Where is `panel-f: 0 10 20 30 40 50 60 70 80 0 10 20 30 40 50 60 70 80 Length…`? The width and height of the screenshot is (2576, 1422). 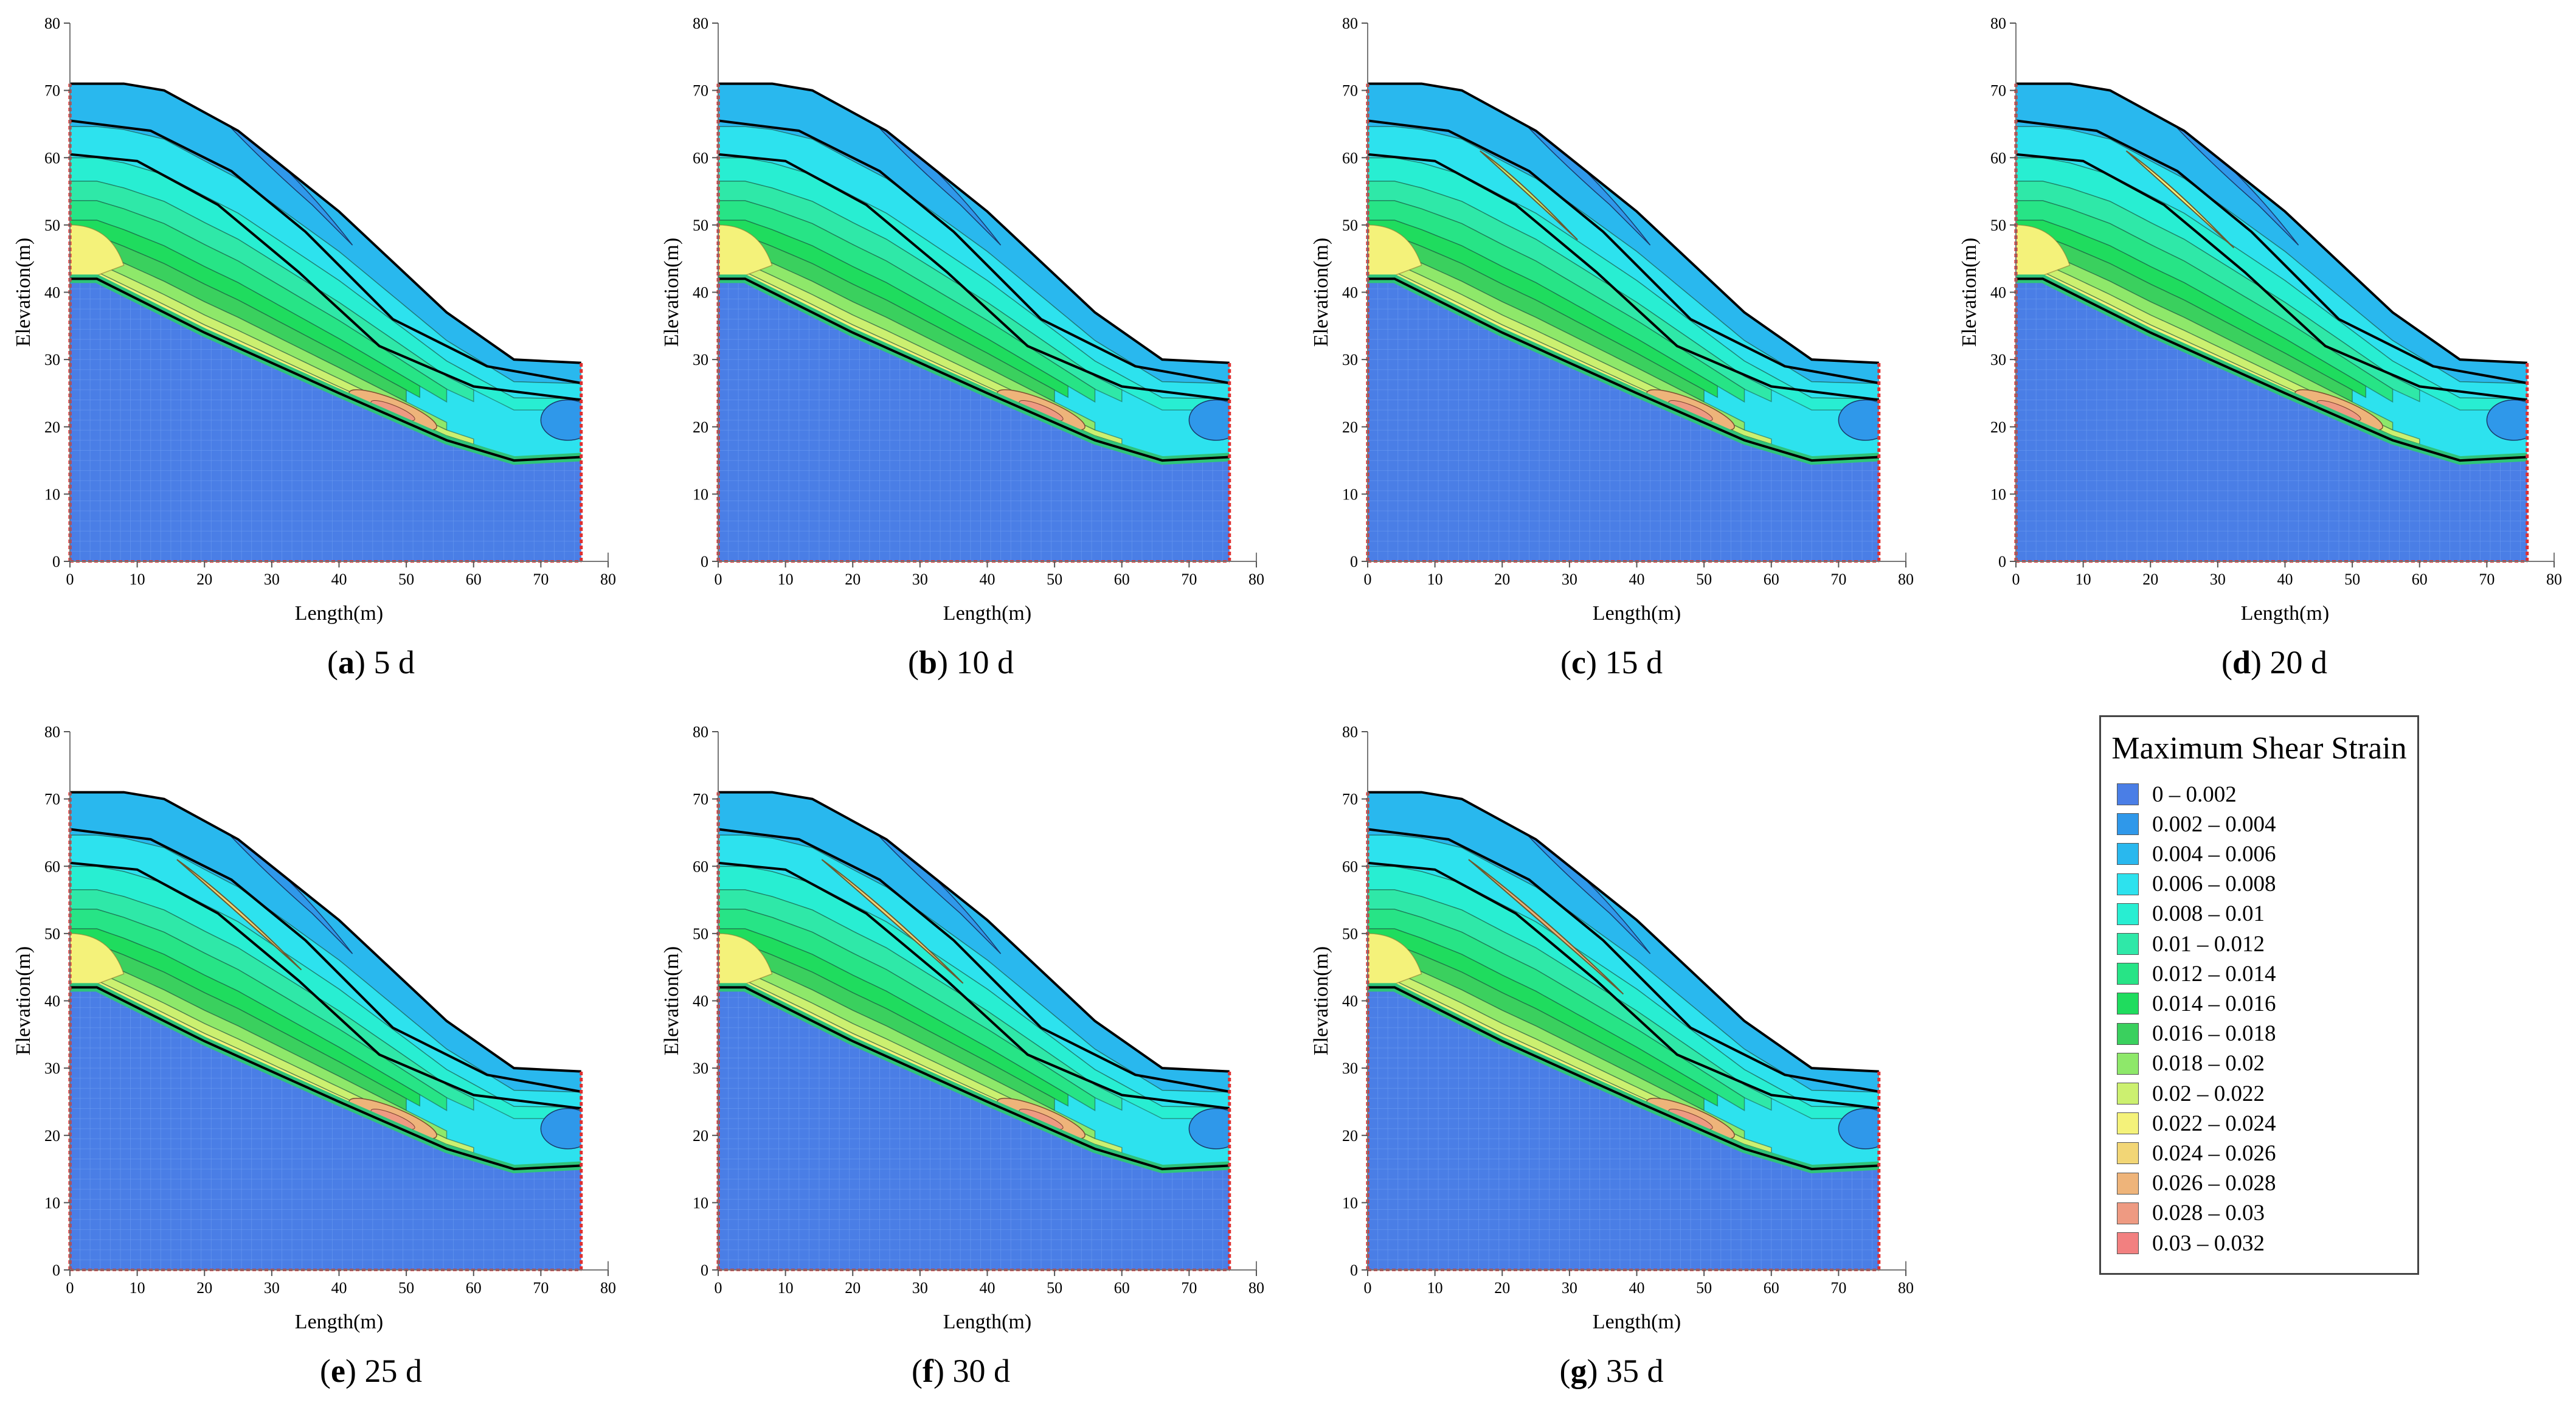
panel-f: 0 10 20 30 40 50 60 70 80 0 10 20 30 40 50 60 70 80 Length… is located at coordinates (962, 1028).